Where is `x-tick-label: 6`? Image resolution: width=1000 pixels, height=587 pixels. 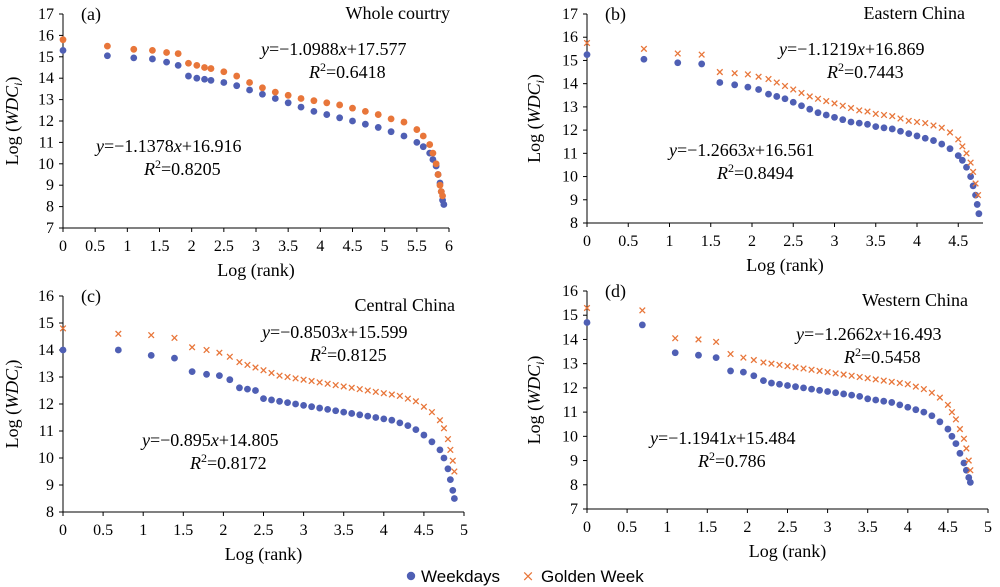 x-tick-label: 6 is located at coordinates (449, 246).